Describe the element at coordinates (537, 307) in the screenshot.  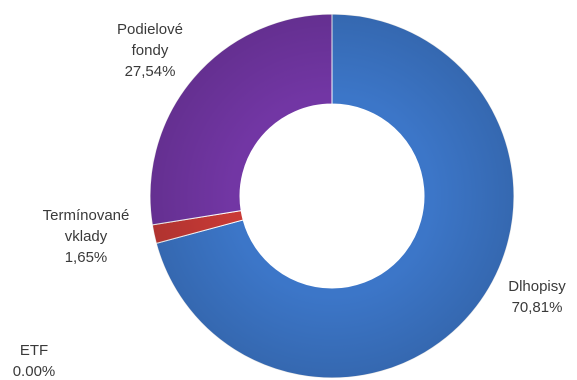
I see `slice-label-line: 70,81%` at that location.